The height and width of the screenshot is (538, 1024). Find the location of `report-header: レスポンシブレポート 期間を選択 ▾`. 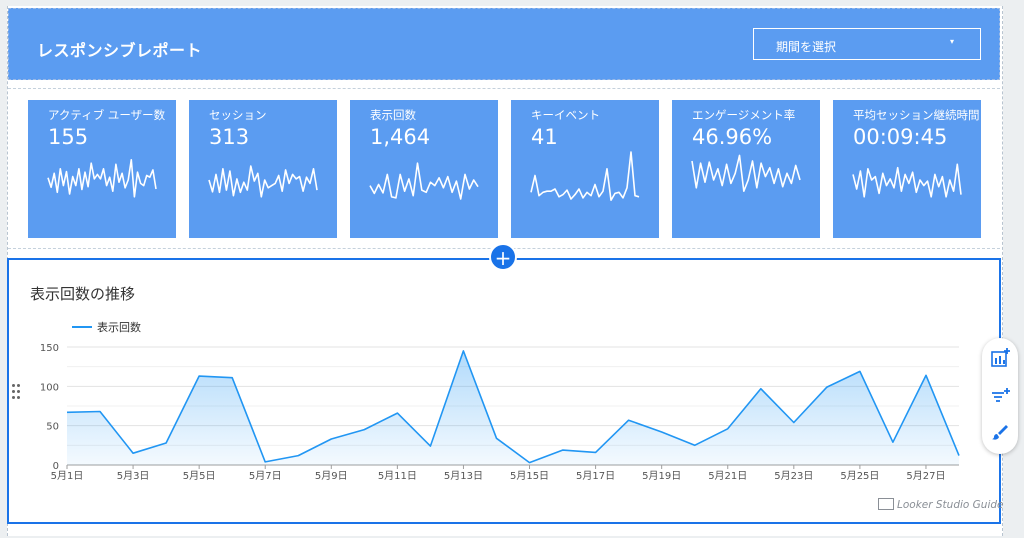

report-header: レスポンシブレポート 期間を選択 ▾ is located at coordinates (504, 44).